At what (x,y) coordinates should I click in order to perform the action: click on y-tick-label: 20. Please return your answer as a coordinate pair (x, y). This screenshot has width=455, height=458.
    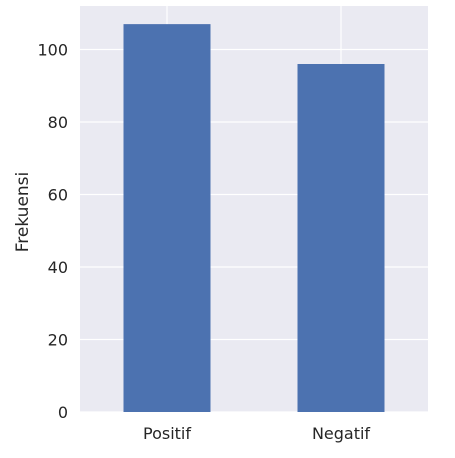
    Looking at the image, I should click on (58, 340).